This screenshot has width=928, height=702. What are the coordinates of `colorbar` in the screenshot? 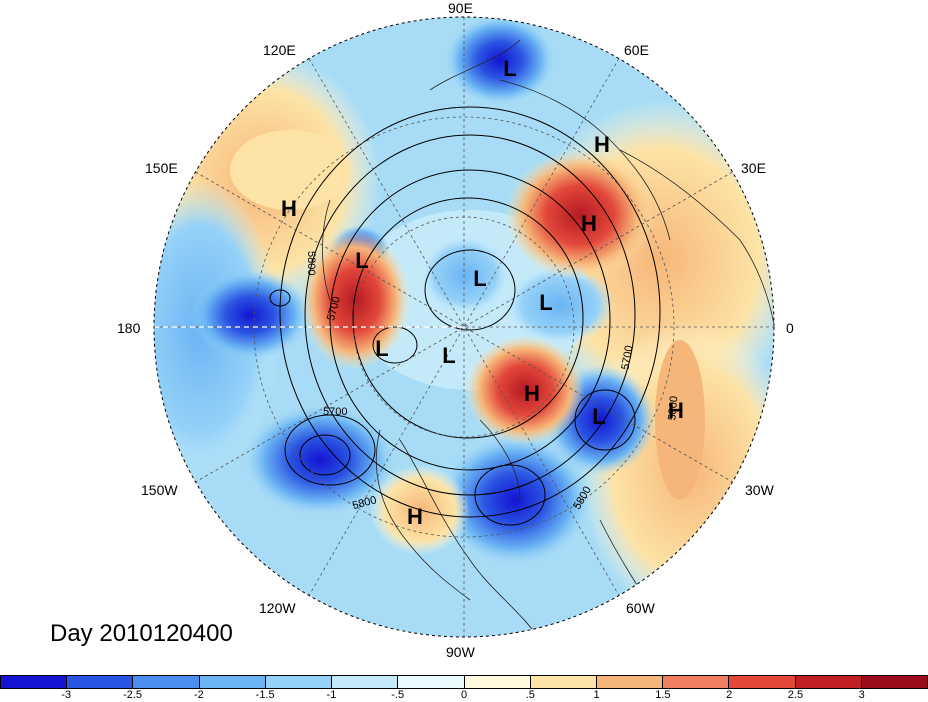 It's located at (464, 682).